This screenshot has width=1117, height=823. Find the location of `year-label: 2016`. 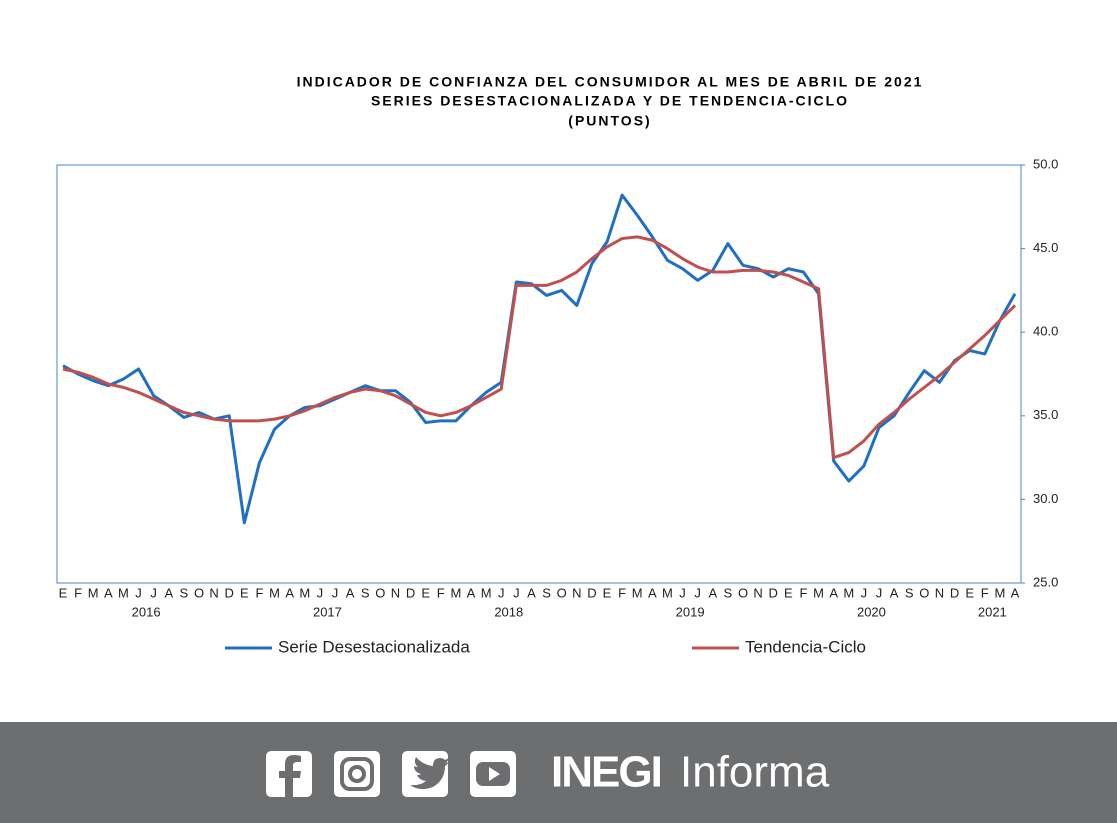

year-label: 2016 is located at coordinates (146, 611).